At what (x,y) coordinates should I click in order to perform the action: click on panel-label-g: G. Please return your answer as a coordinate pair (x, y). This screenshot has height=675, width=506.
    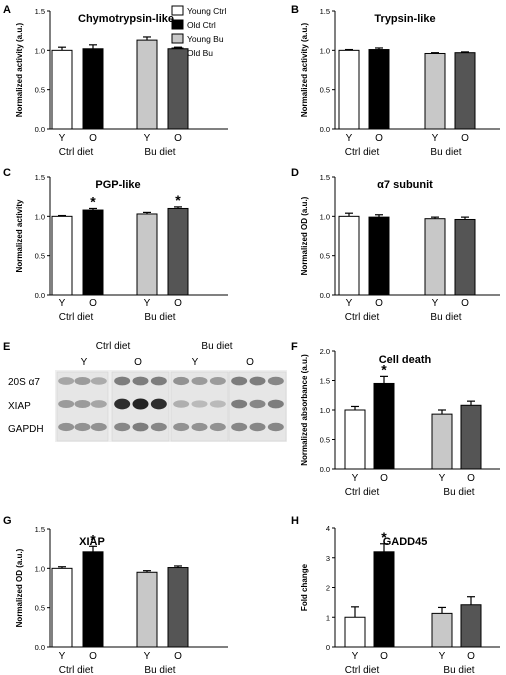
    Looking at the image, I should click on (7, 521).